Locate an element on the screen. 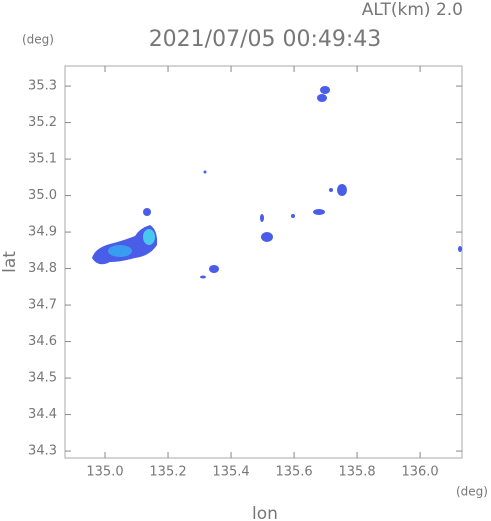  x-tick-label: 135.4 is located at coordinates (230, 472).